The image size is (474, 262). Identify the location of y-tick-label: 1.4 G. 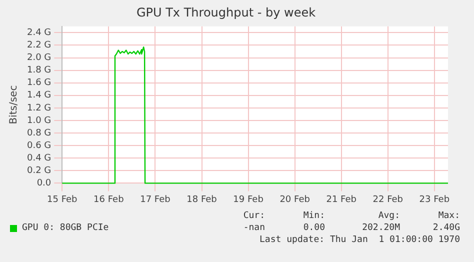
(39, 95).